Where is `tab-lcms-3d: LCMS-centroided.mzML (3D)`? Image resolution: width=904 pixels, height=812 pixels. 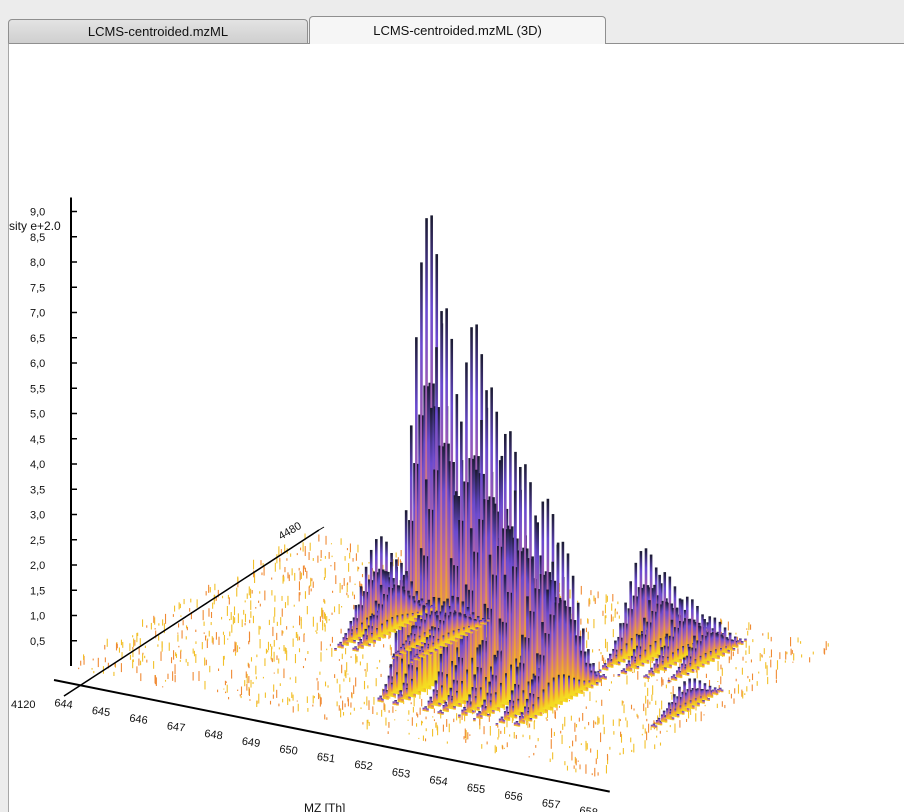
tab-lcms-3d: LCMS-centroided.mzML (3D) is located at coordinates (457, 30).